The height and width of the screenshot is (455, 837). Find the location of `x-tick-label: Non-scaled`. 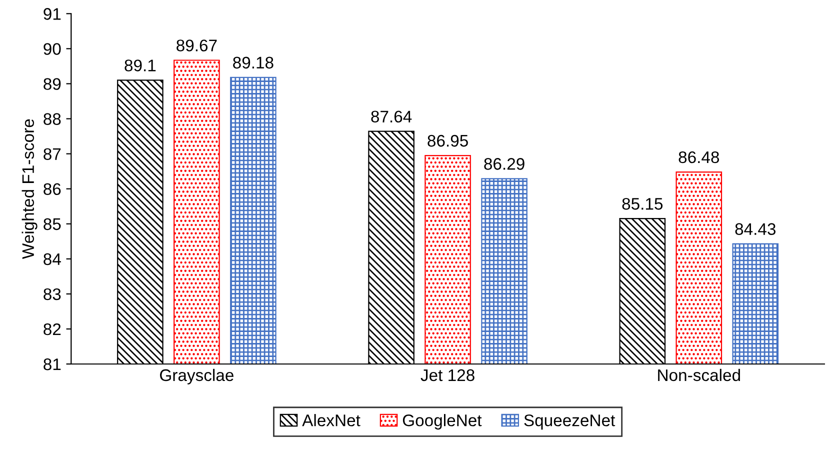

x-tick-label: Non-scaled is located at coordinates (699, 375).